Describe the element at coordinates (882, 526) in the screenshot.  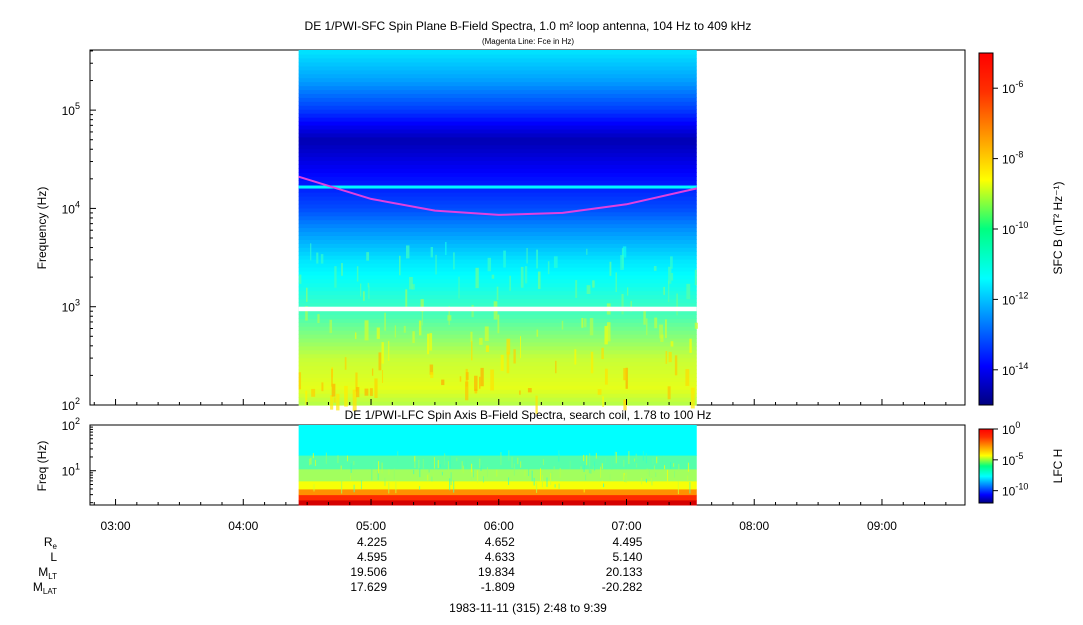
I see `time-tick-label: 09:00` at that location.